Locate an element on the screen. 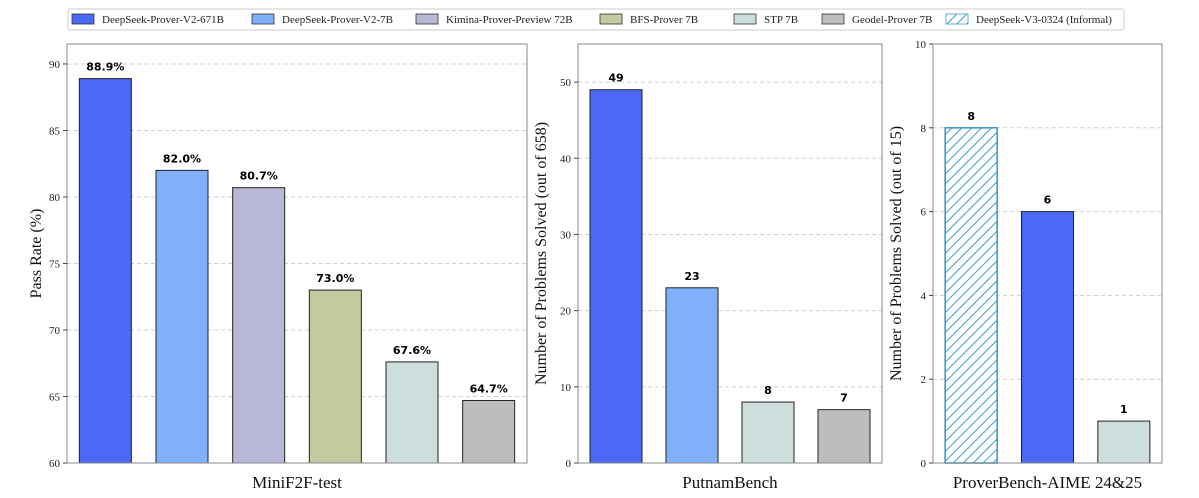 This screenshot has width=1199, height=498. y-tick-label: 50 is located at coordinates (566, 83).